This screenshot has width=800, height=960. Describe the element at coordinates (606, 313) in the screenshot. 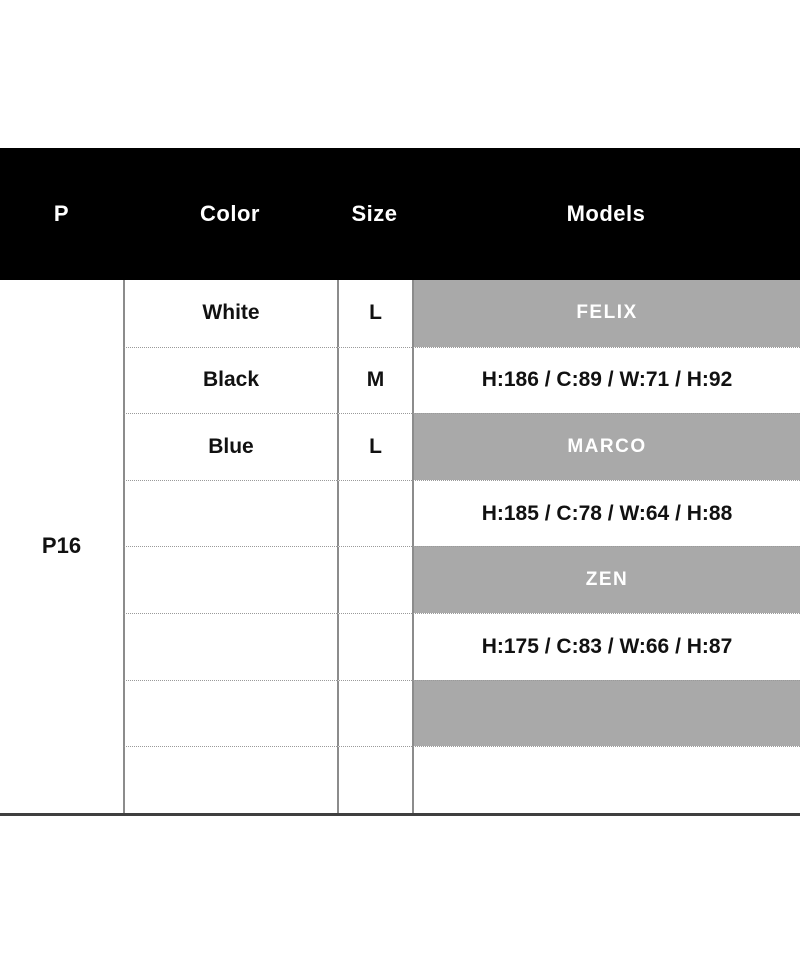

I see `model-name-cell: FELIX` at that location.